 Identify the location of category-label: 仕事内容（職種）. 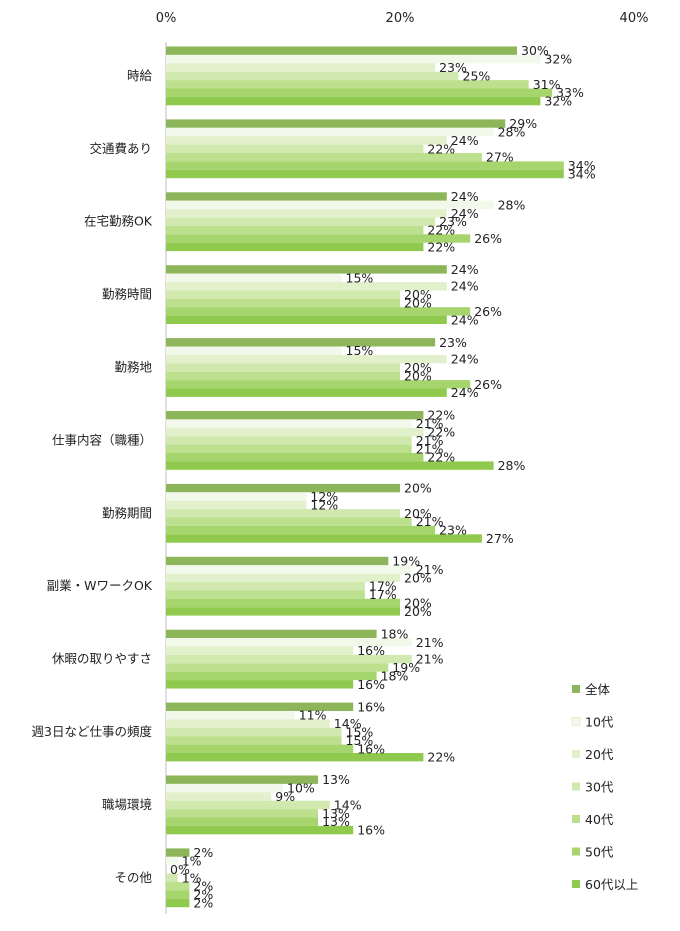
(102, 439).